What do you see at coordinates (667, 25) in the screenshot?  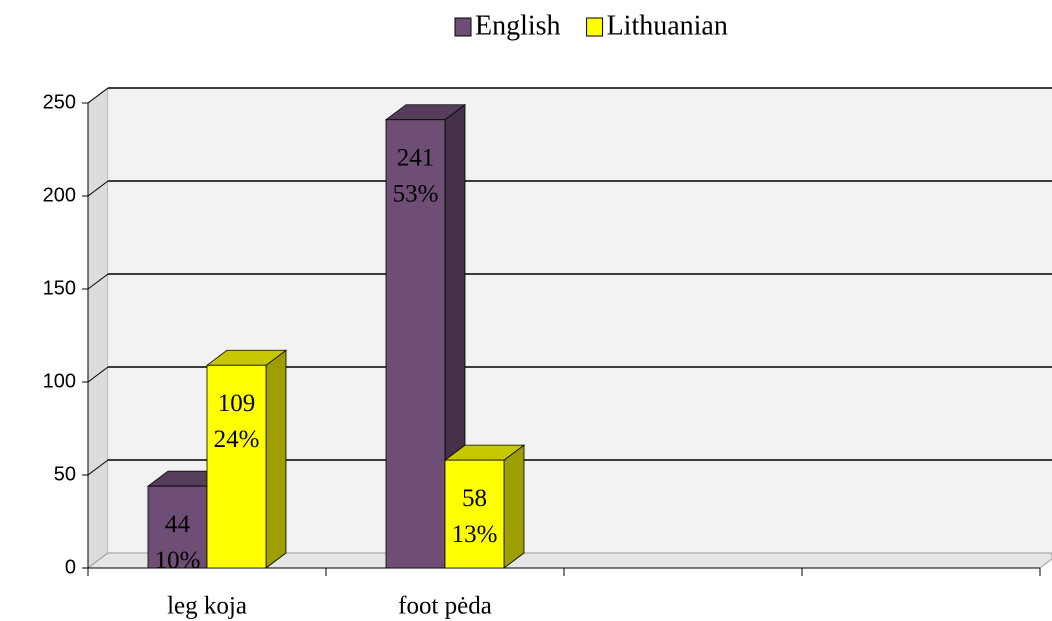 I see `legend-label: Lithuanian` at bounding box center [667, 25].